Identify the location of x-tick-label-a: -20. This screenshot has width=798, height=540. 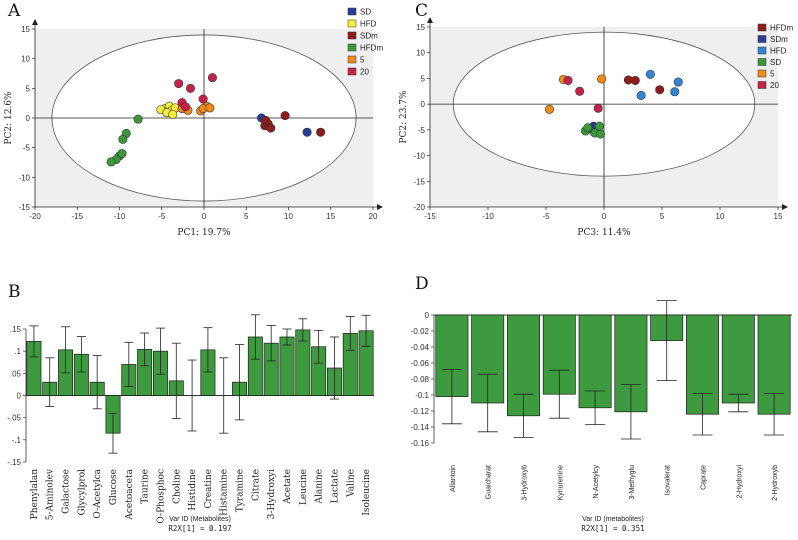
(35, 216).